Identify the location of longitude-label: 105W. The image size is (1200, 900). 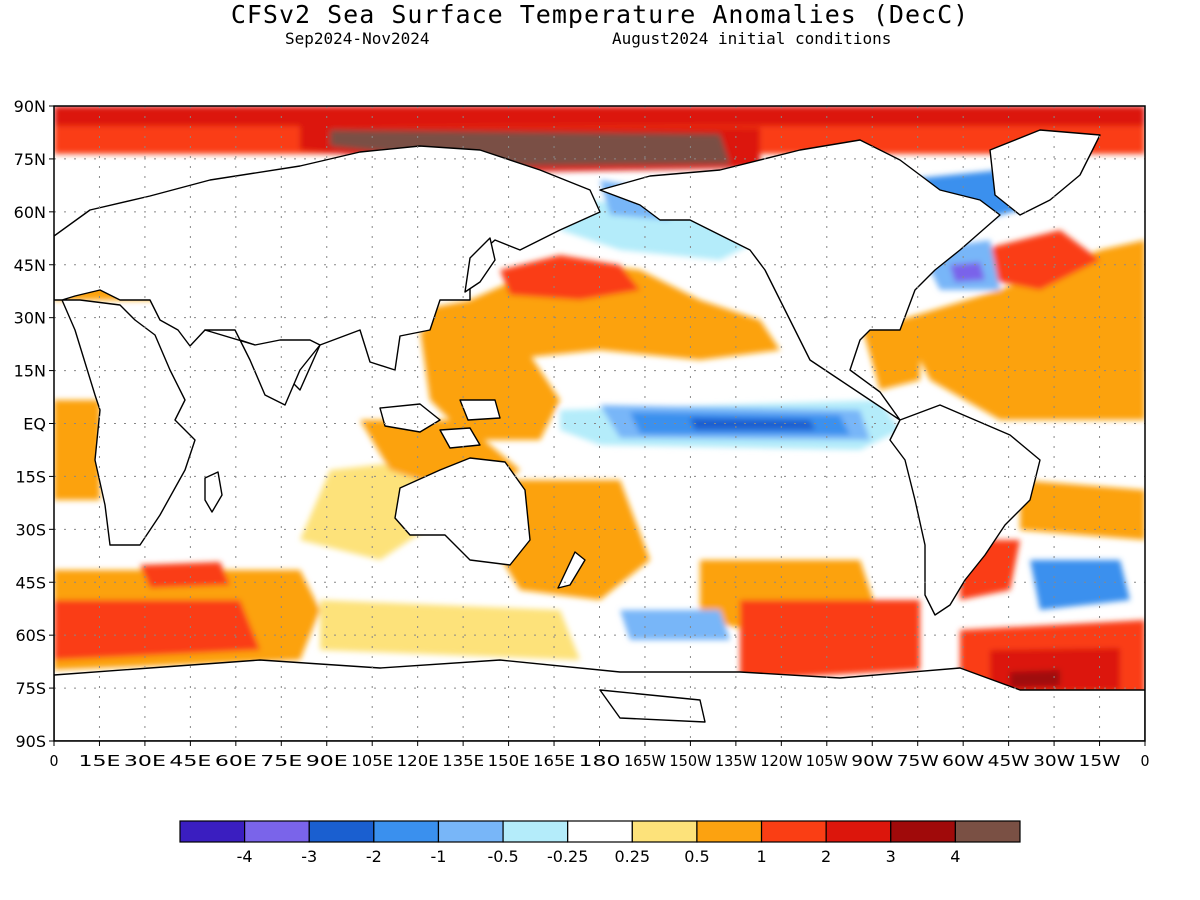
(827, 761).